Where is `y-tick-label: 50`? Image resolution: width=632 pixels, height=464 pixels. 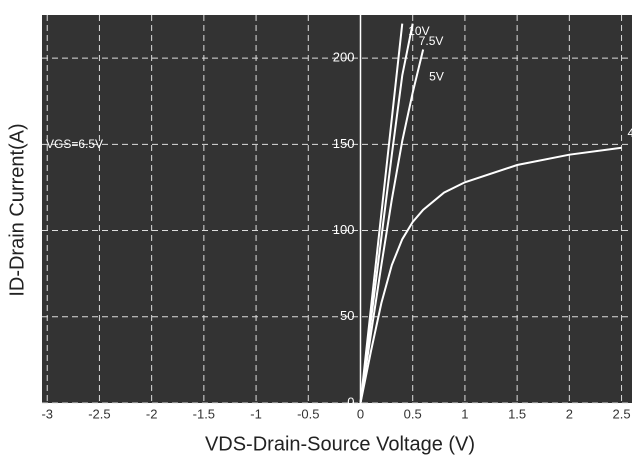 y-tick-label: 50 is located at coordinates (347, 315).